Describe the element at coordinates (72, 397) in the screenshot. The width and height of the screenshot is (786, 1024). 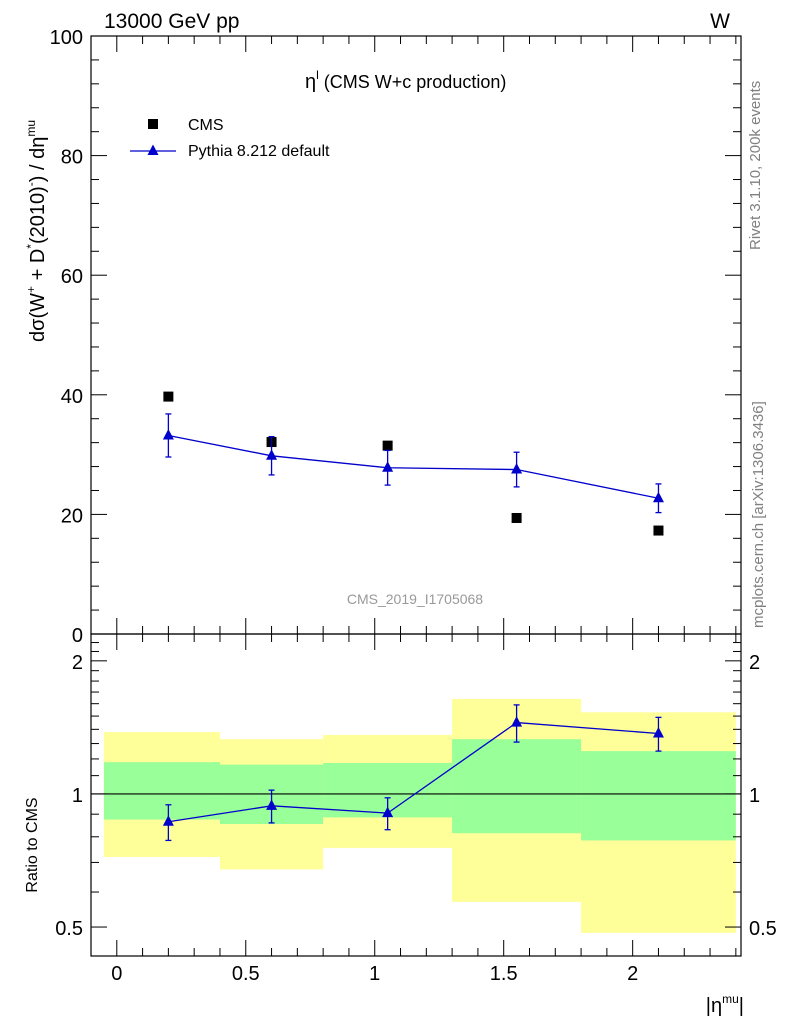
I see `main-y-tick-label: 40` at that location.